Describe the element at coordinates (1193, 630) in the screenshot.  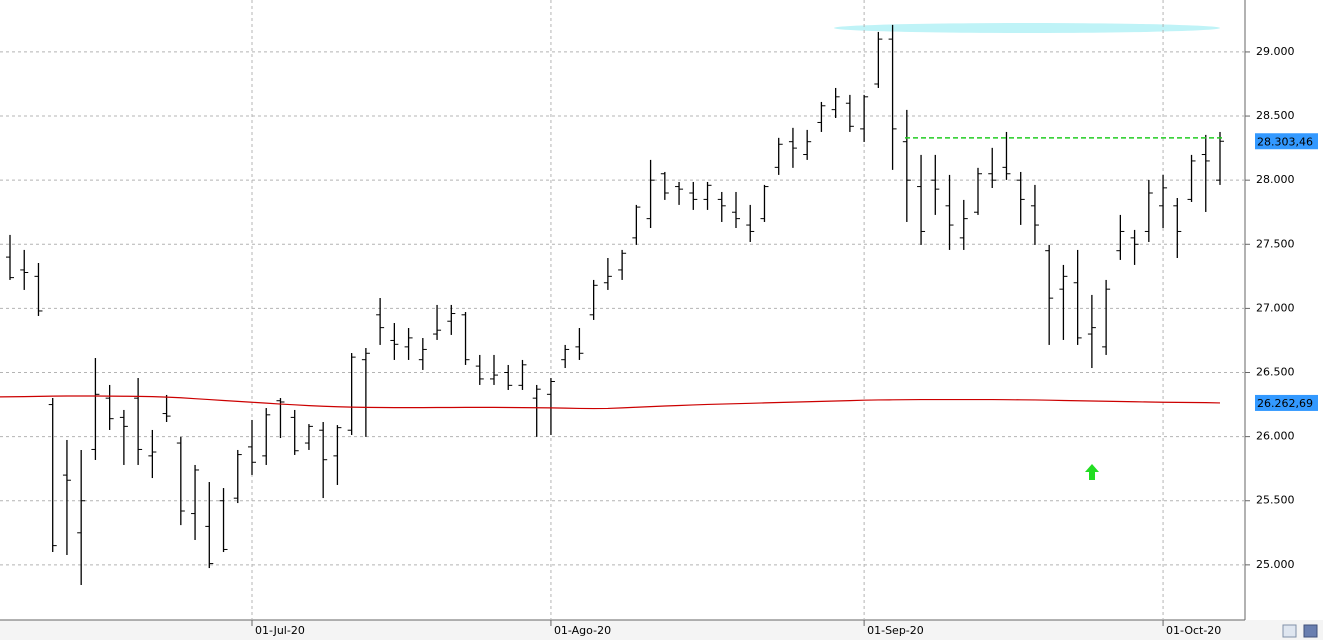
I see `x-tick-label: 01-Oct-20` at that location.